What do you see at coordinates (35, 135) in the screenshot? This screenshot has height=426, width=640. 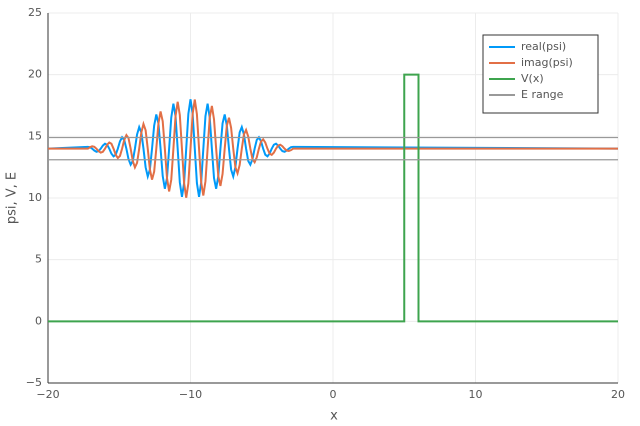 I see `y-tick-label: 15` at bounding box center [35, 135].